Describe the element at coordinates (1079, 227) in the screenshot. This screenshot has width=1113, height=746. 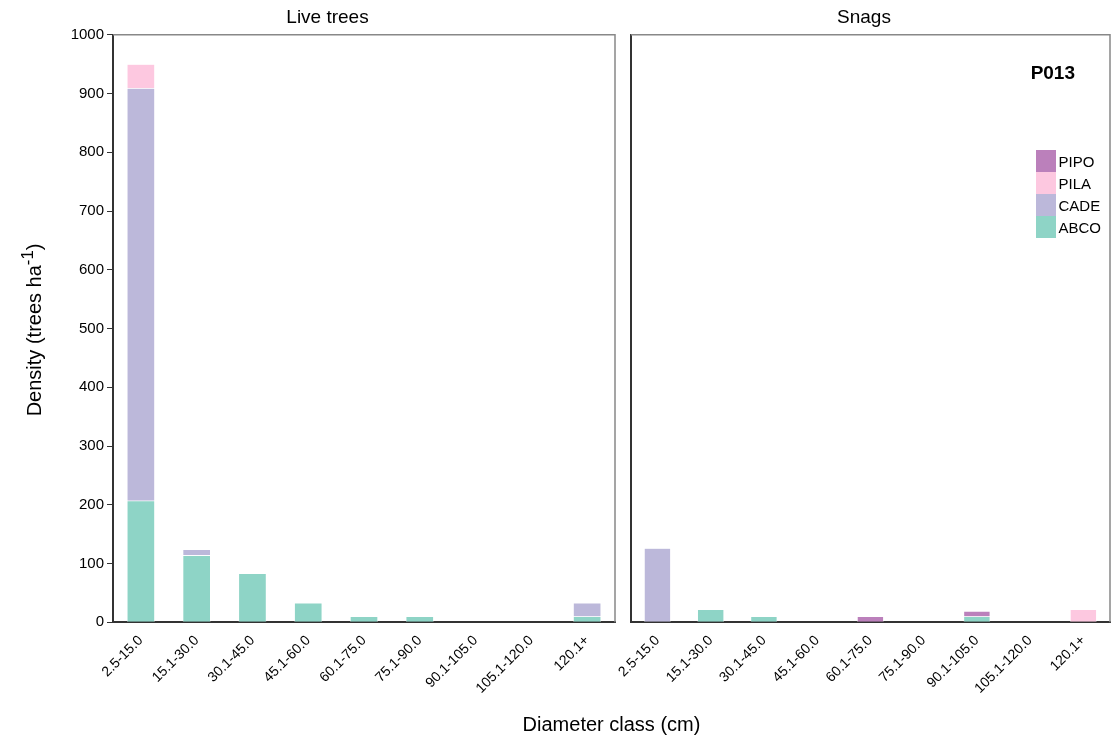
I see `legend-label: ABCO` at that location.